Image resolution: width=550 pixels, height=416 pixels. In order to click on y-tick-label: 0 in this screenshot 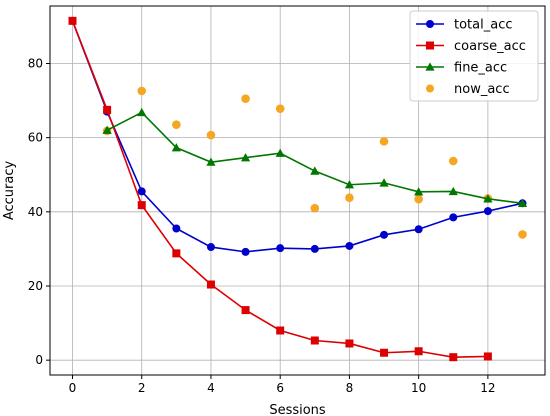, I will do `click(39, 360)`.